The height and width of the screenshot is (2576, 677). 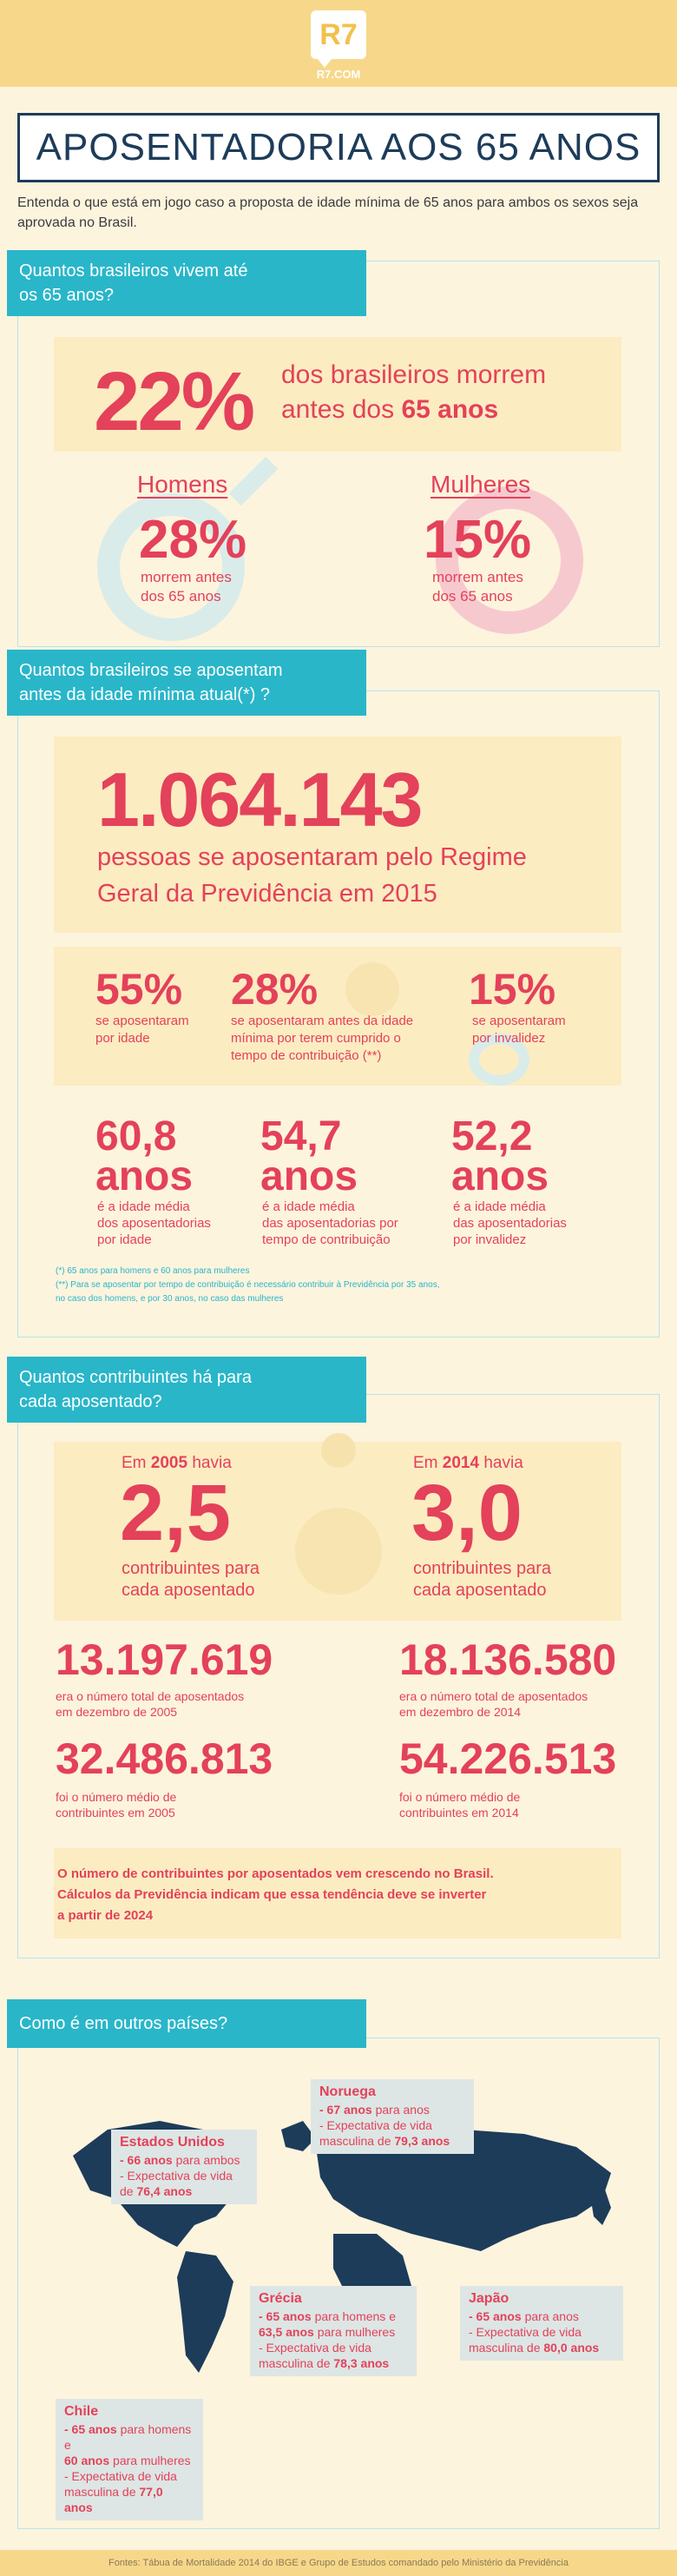 I want to click on norway-line1-rest: para anos, so click(x=400, y=2110).